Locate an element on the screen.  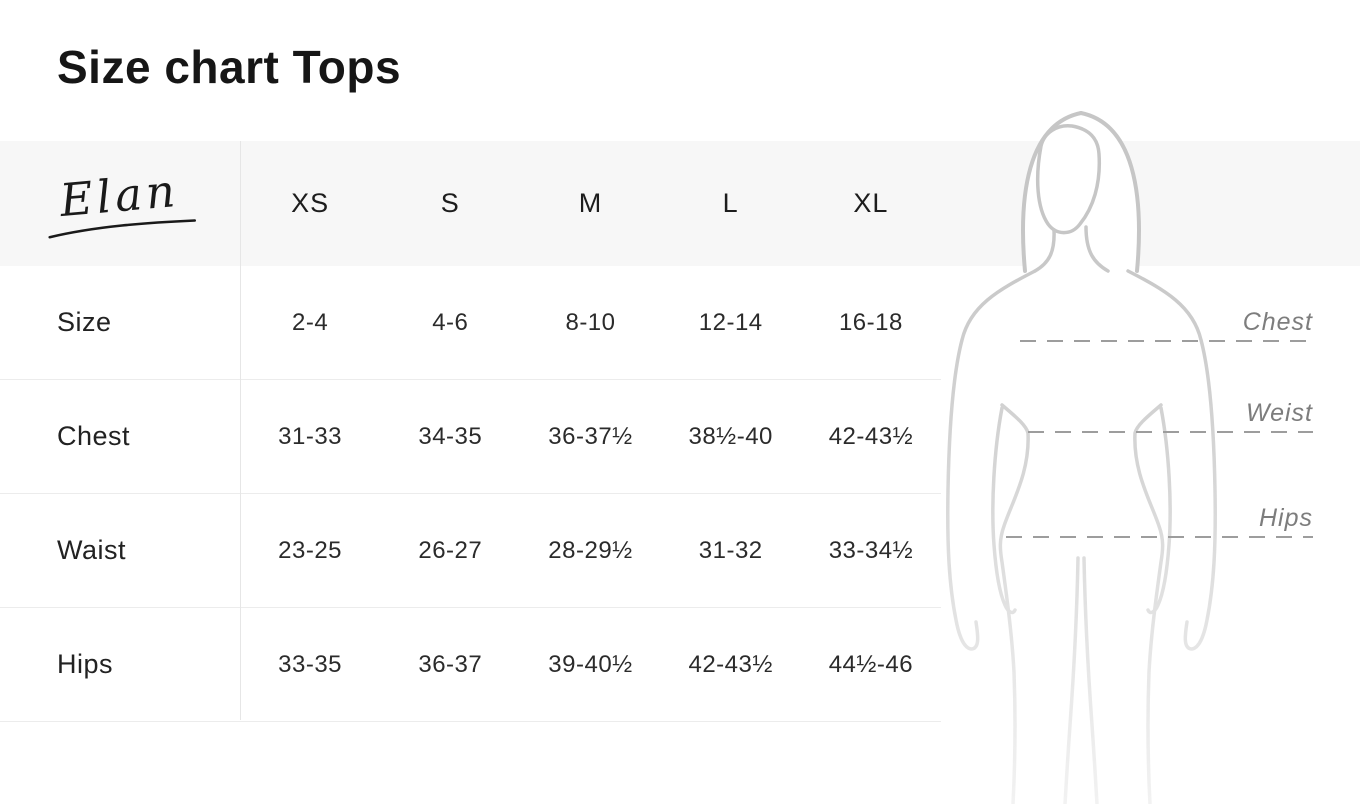
size-xl: 16-18 is located at coordinates (870, 323).